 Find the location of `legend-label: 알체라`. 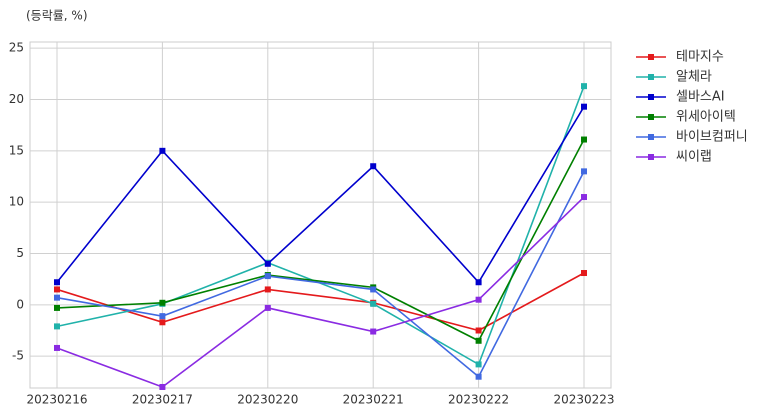

legend-label: 알체라 is located at coordinates (694, 77).